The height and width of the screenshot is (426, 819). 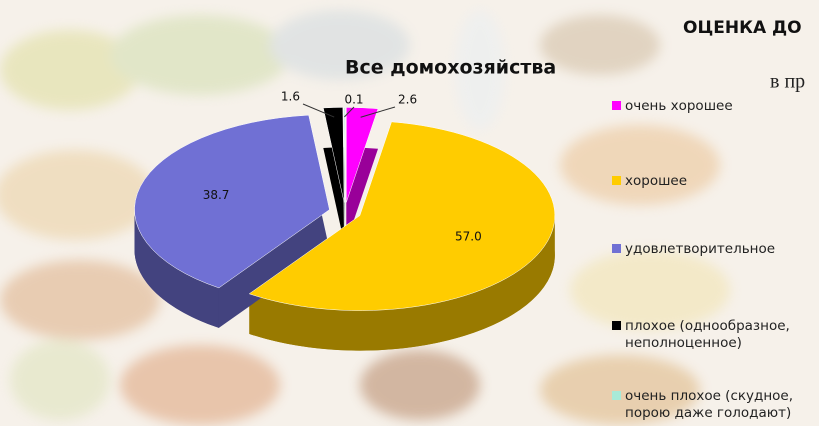 What do you see at coordinates (407, 100) in the screenshot?
I see `data-label: 2.6` at bounding box center [407, 100].